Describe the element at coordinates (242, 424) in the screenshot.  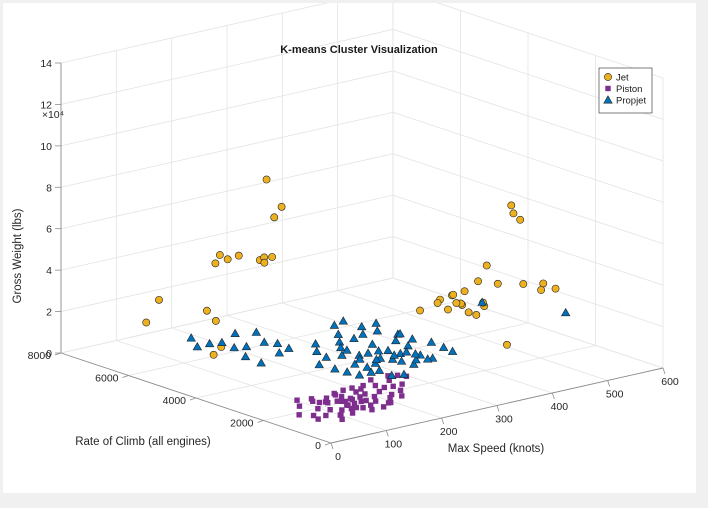
I see `y-tick-label: 2000` at that location.